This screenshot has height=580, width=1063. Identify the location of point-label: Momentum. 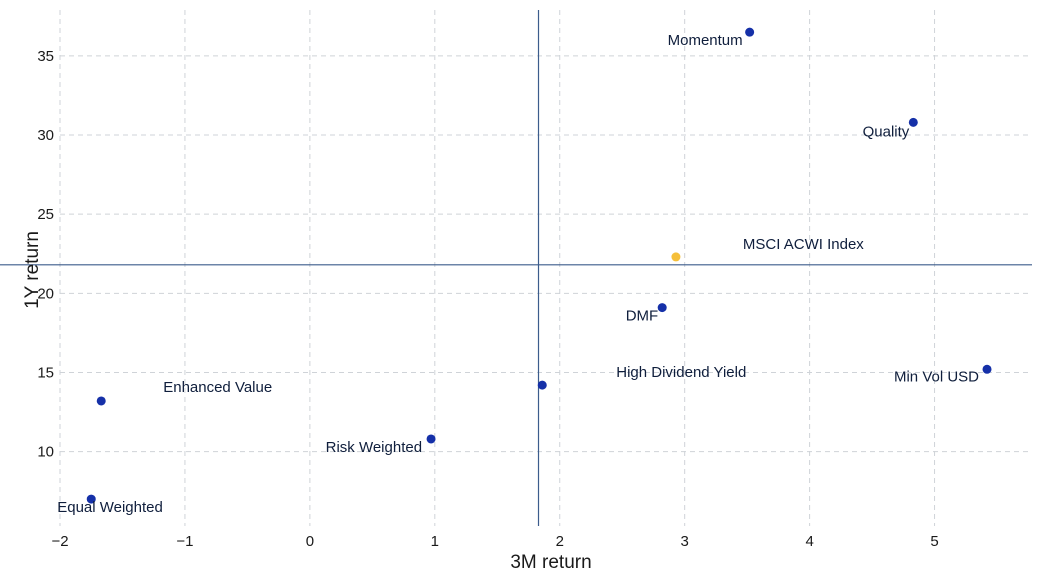
(705, 40).